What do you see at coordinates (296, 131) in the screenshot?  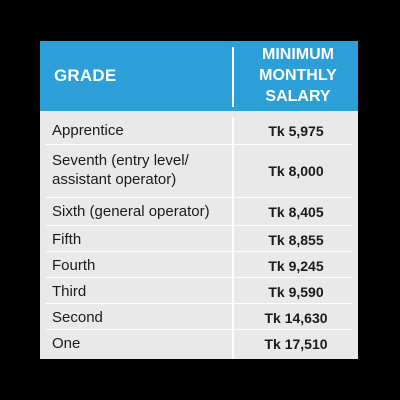 I see `salary-cell: Tk 5,975` at bounding box center [296, 131].